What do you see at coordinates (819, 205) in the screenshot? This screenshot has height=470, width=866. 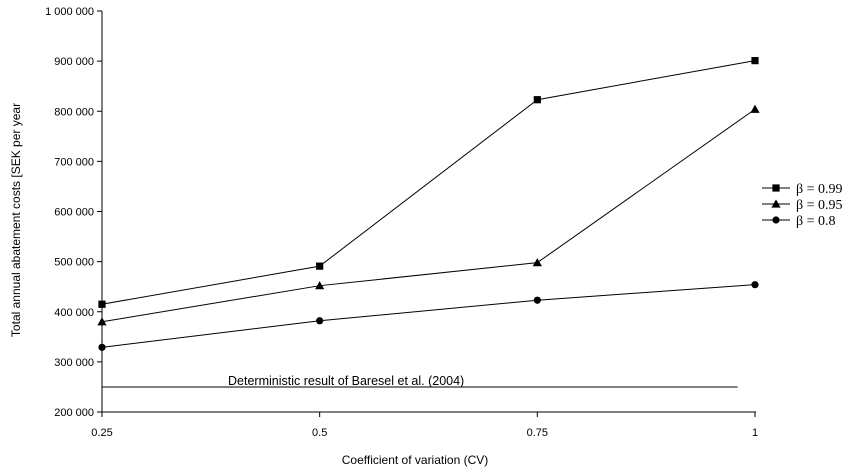 I see `legend-label: β = 0.95` at bounding box center [819, 205].